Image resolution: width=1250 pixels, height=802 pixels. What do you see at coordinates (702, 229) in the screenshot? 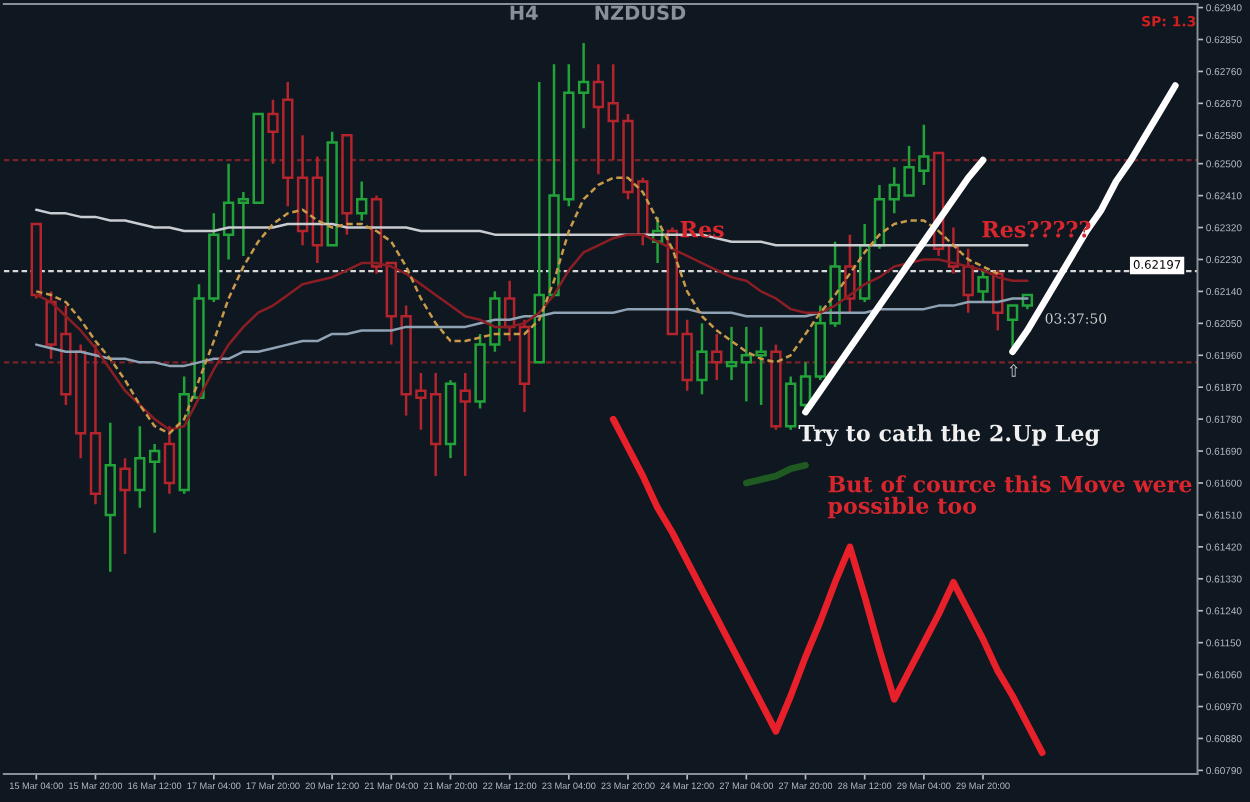
I see `annotation: Res` at bounding box center [702, 229].